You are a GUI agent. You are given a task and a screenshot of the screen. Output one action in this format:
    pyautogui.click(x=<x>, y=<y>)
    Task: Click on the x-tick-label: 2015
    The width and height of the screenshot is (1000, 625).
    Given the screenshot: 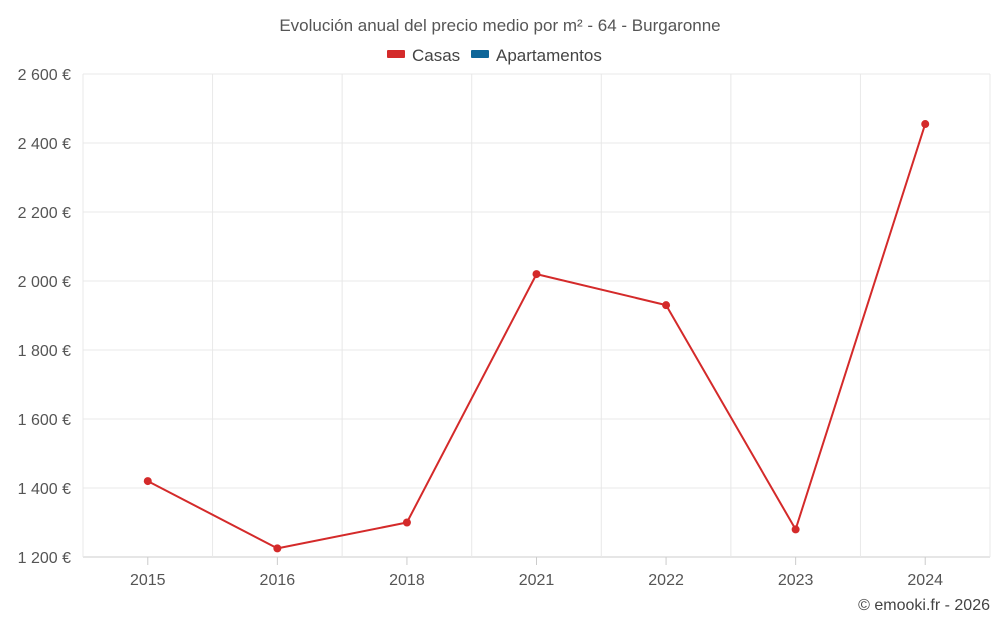 What is the action you would take?
    pyautogui.click(x=148, y=580)
    